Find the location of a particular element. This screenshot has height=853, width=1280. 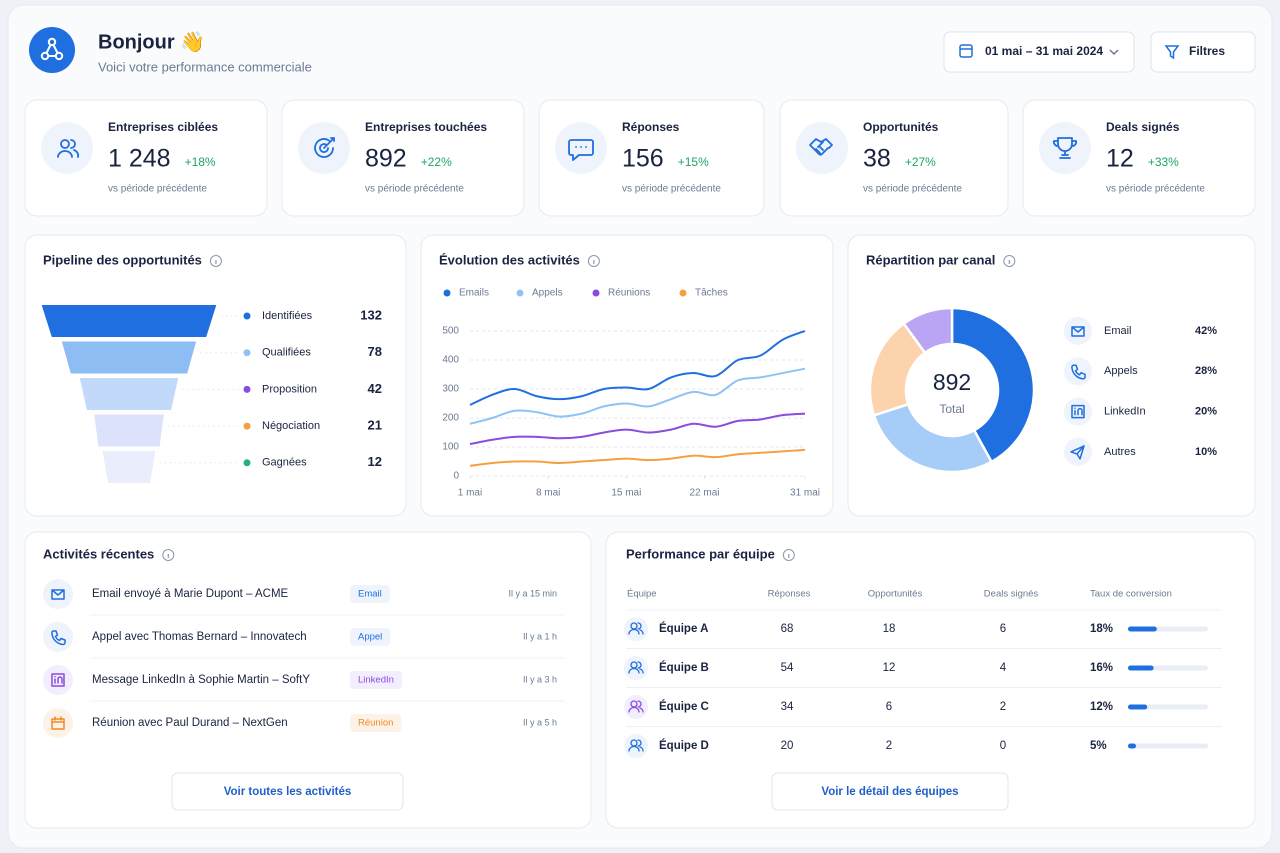

legend-value: 10% is located at coordinates (1206, 452).